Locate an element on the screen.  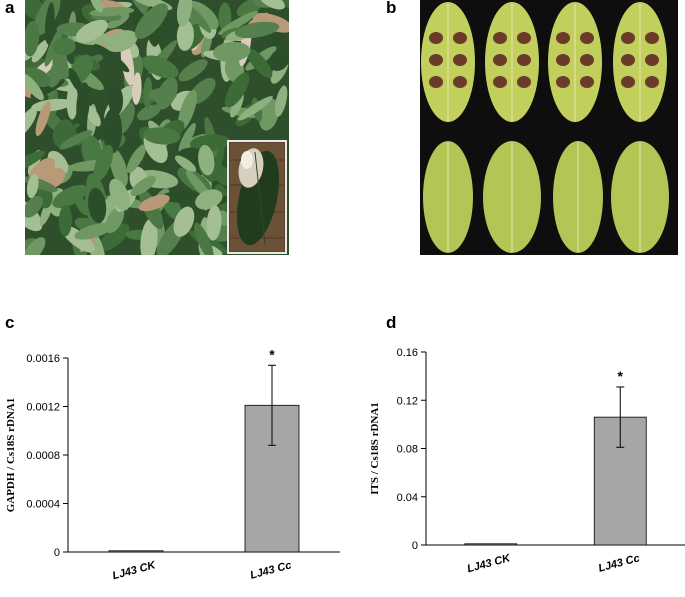
y-axis-label: ITS / Cs18S rDNA1 is located at coordinates (375, 448).